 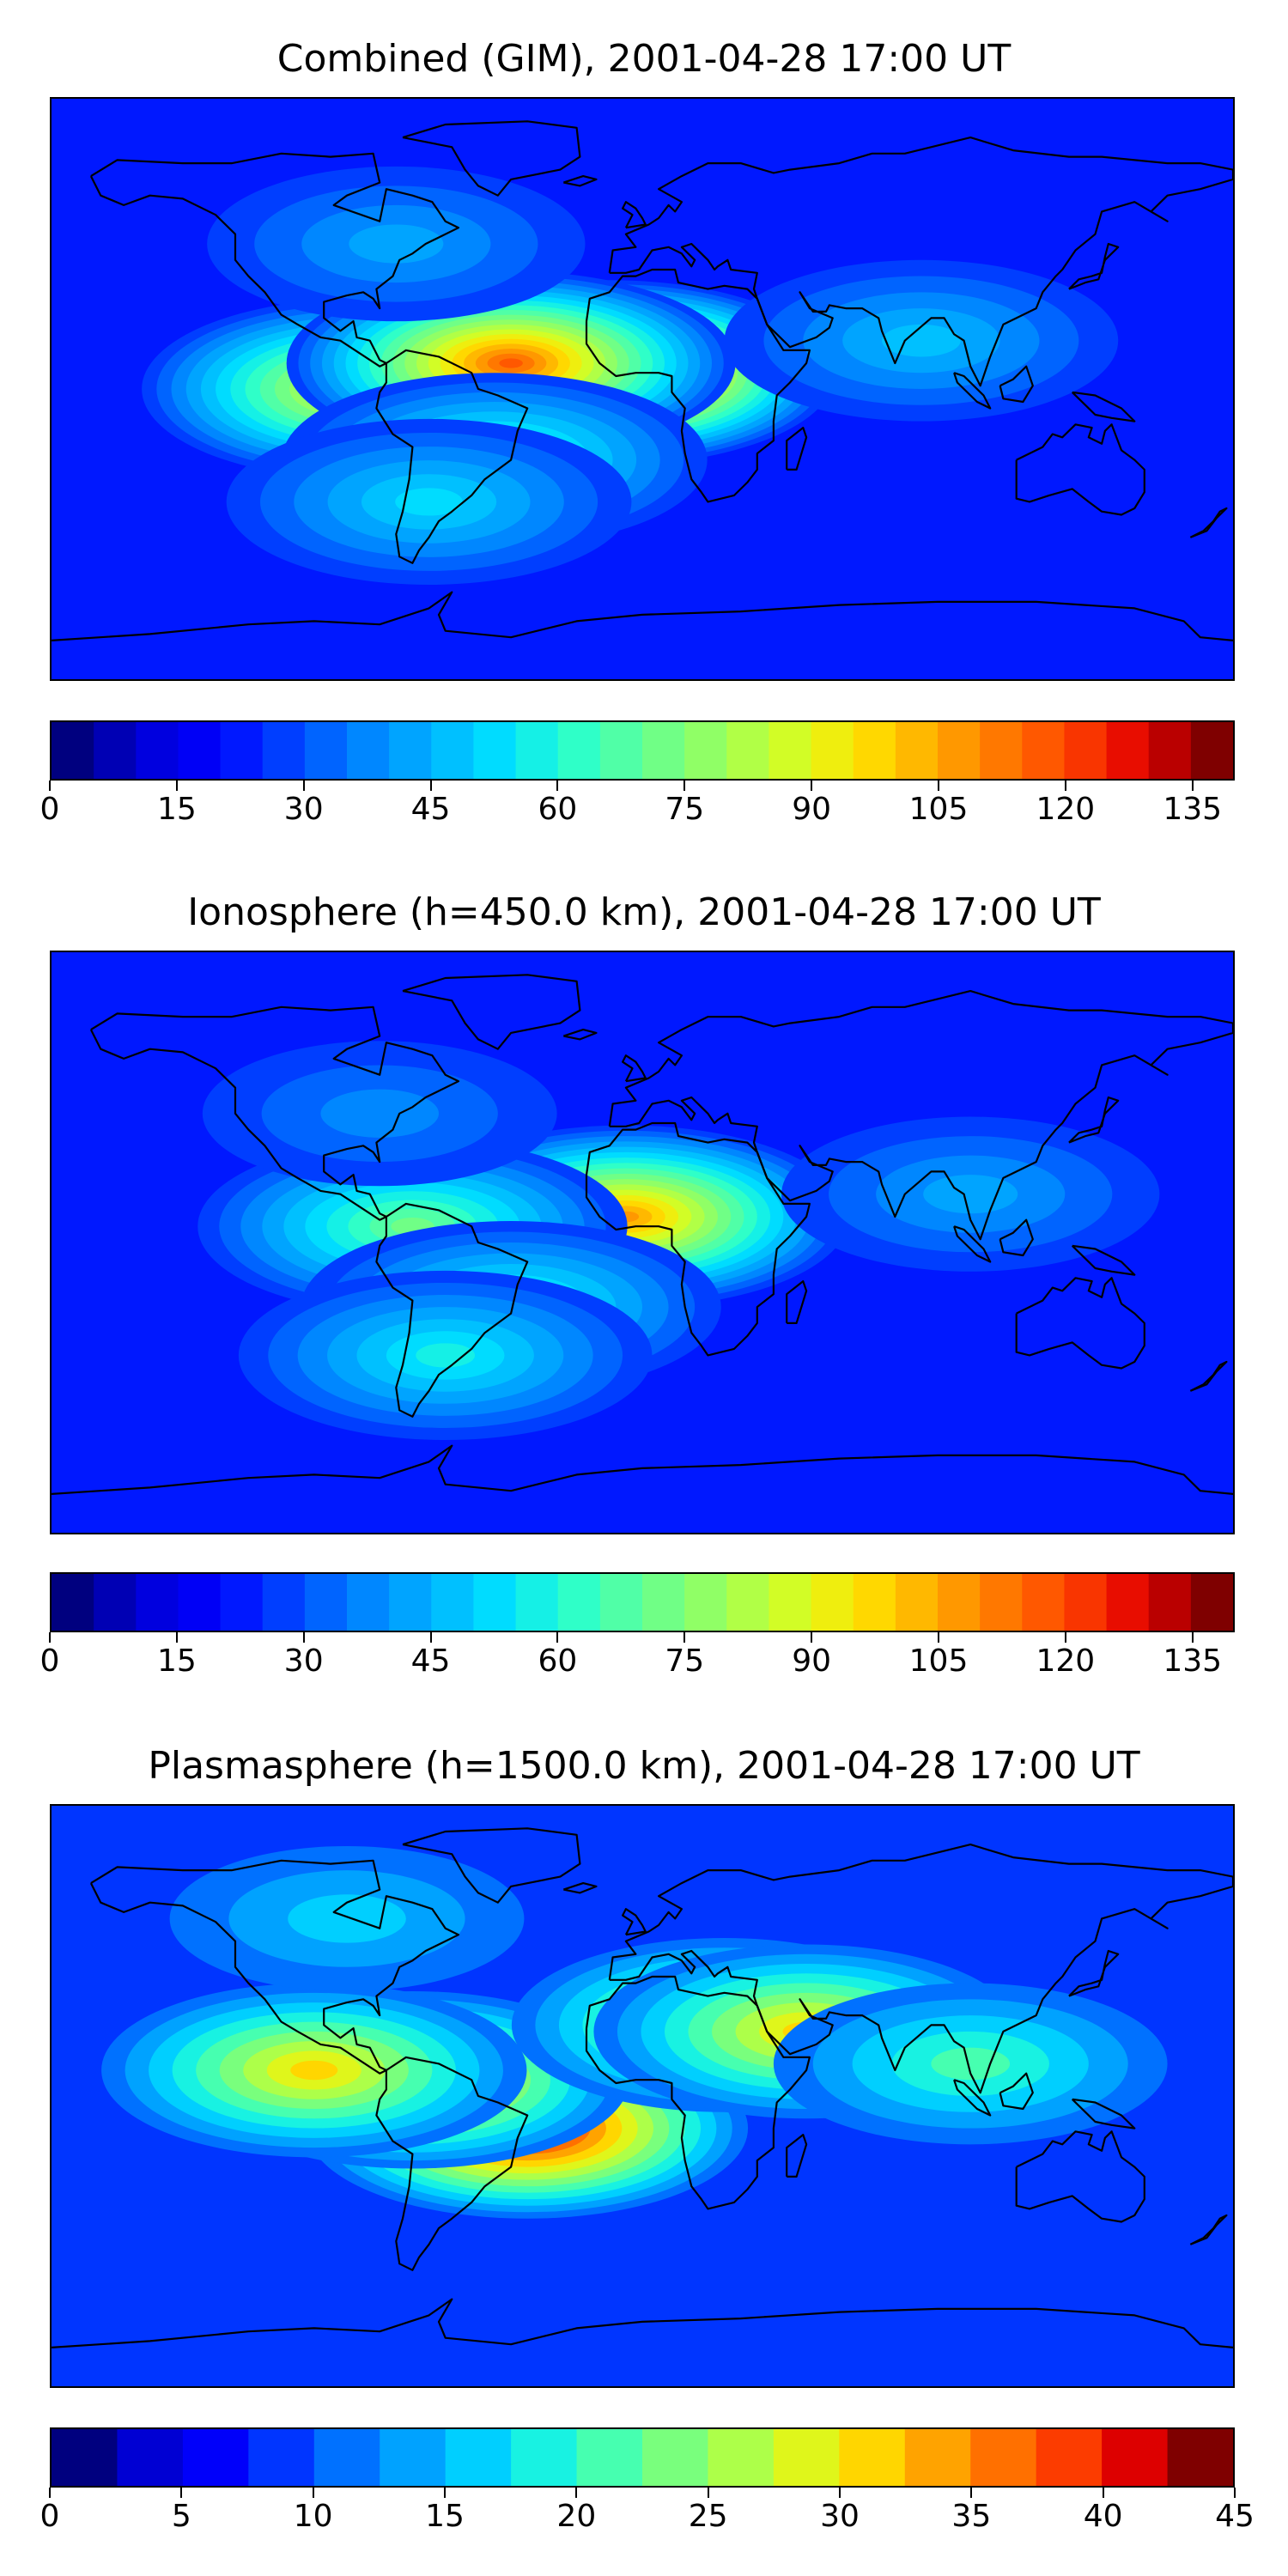 What do you see at coordinates (274, 260) in the screenshot?
I see `coastline-north-america` at bounding box center [274, 260].